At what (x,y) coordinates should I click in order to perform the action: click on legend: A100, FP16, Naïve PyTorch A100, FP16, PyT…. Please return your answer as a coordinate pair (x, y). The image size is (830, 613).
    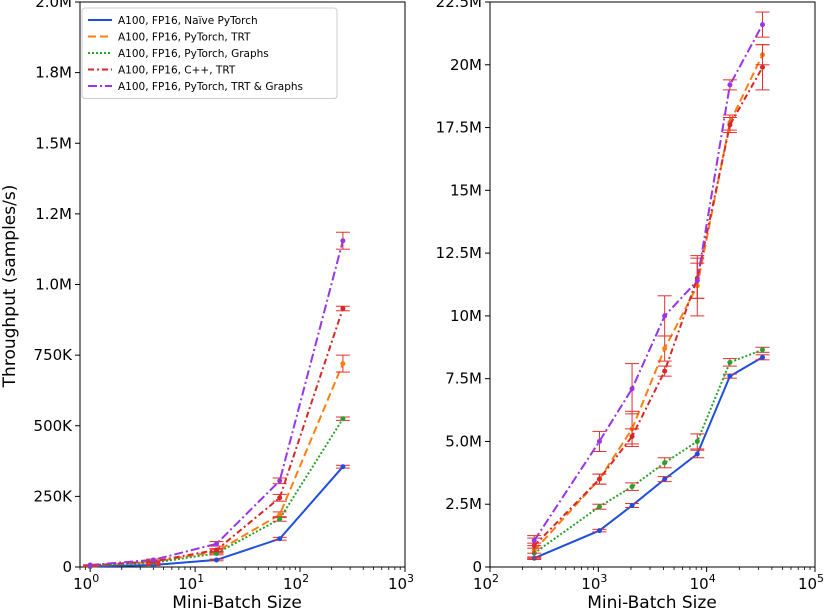
    Looking at the image, I should click on (209, 53).